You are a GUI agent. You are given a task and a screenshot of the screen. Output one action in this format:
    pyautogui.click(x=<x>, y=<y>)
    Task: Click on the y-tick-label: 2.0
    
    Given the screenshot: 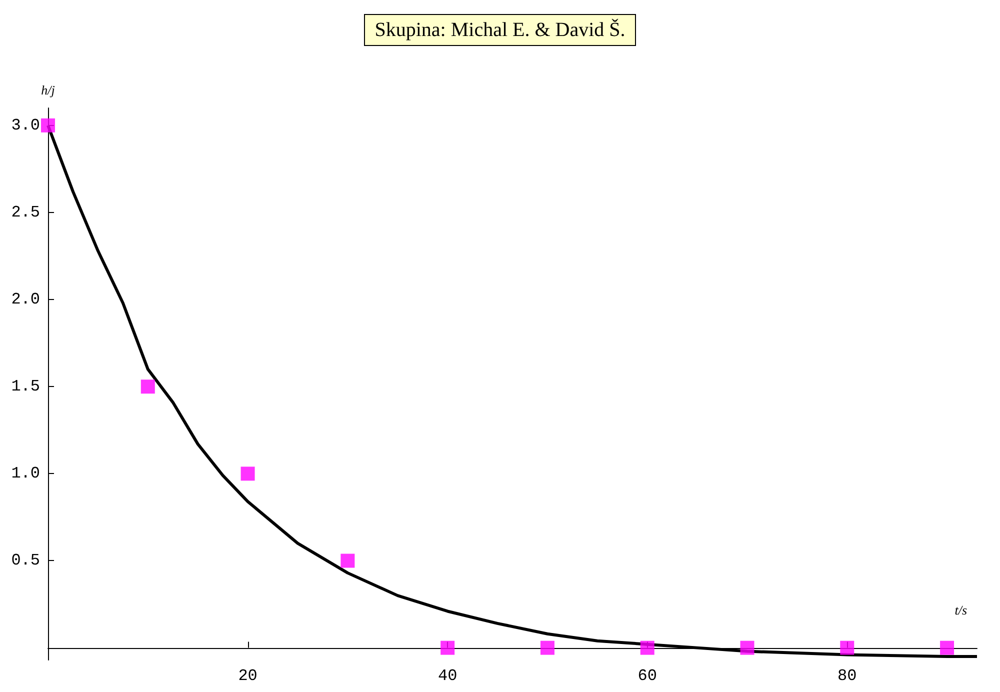 What is the action you would take?
    pyautogui.click(x=25, y=299)
    